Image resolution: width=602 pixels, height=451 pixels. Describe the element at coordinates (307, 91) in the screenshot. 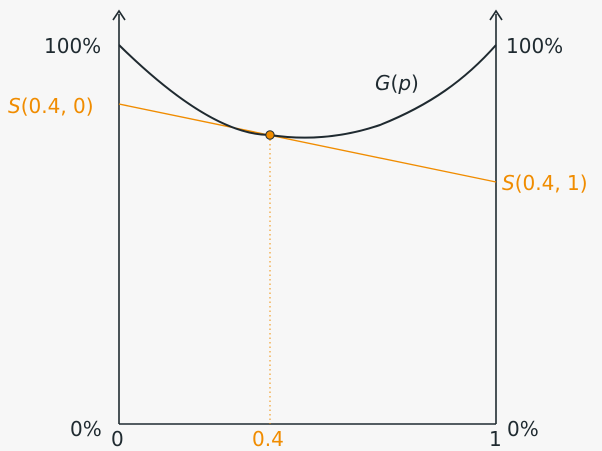

I see `curve-g` at that location.